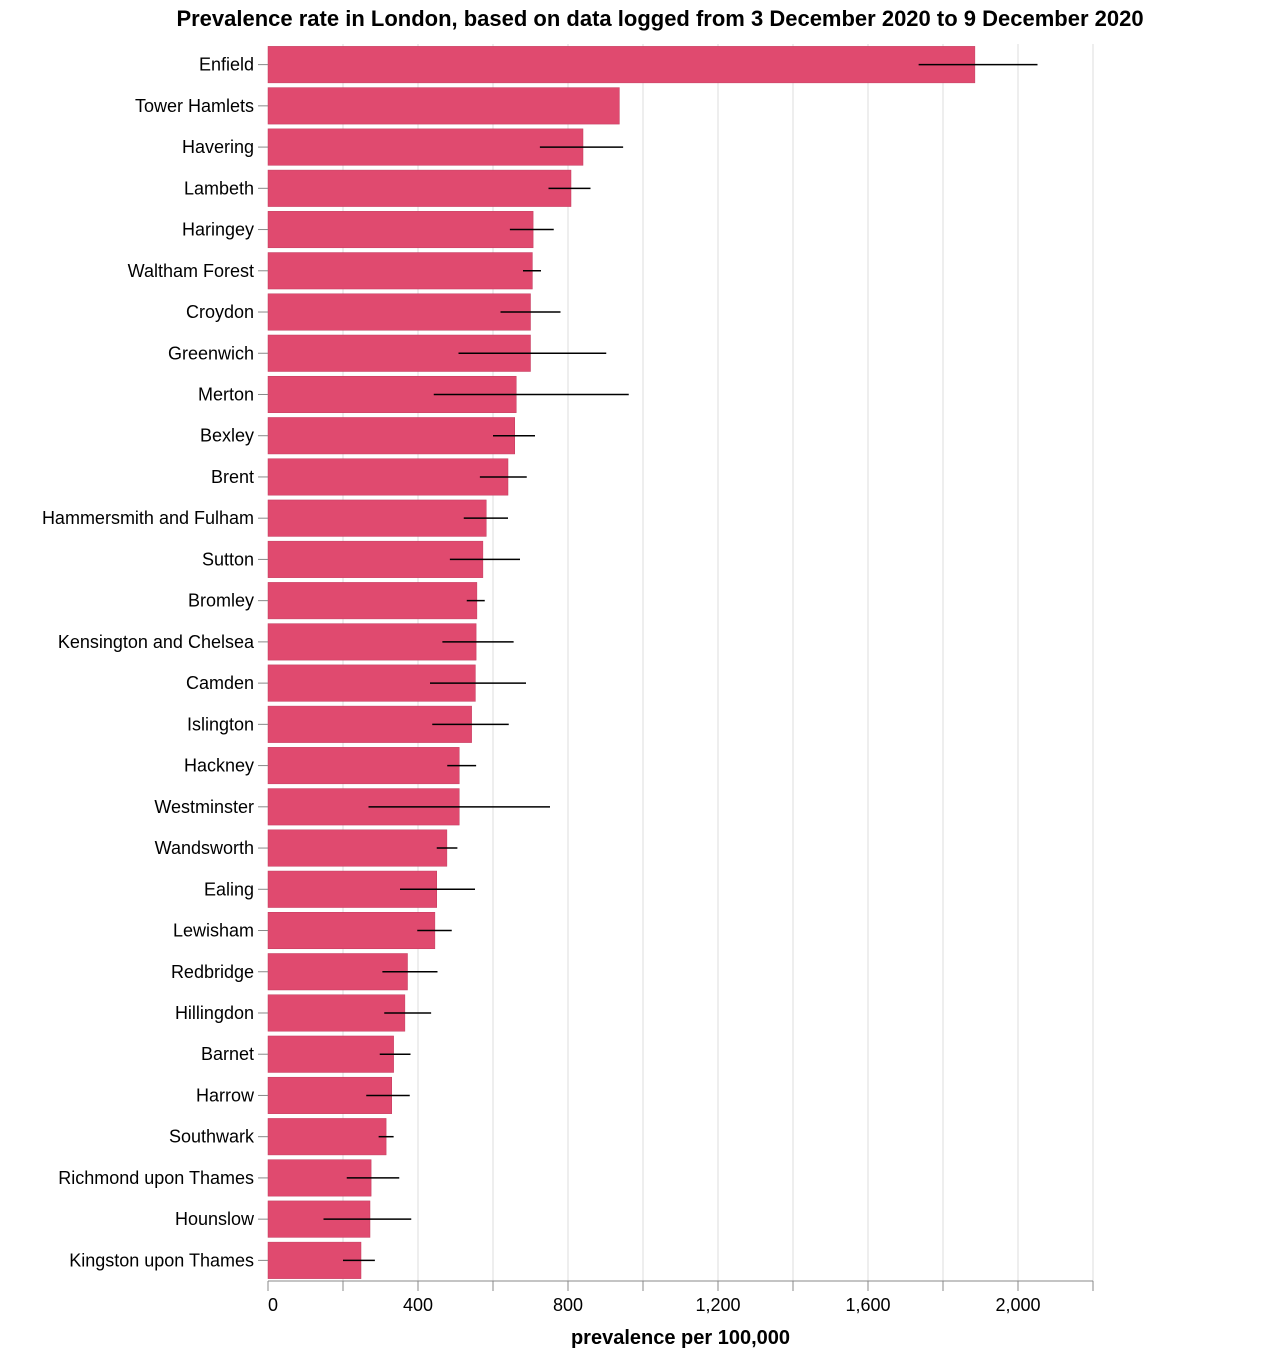  I want to click on y-tick-label: Haringey, so click(218, 230).